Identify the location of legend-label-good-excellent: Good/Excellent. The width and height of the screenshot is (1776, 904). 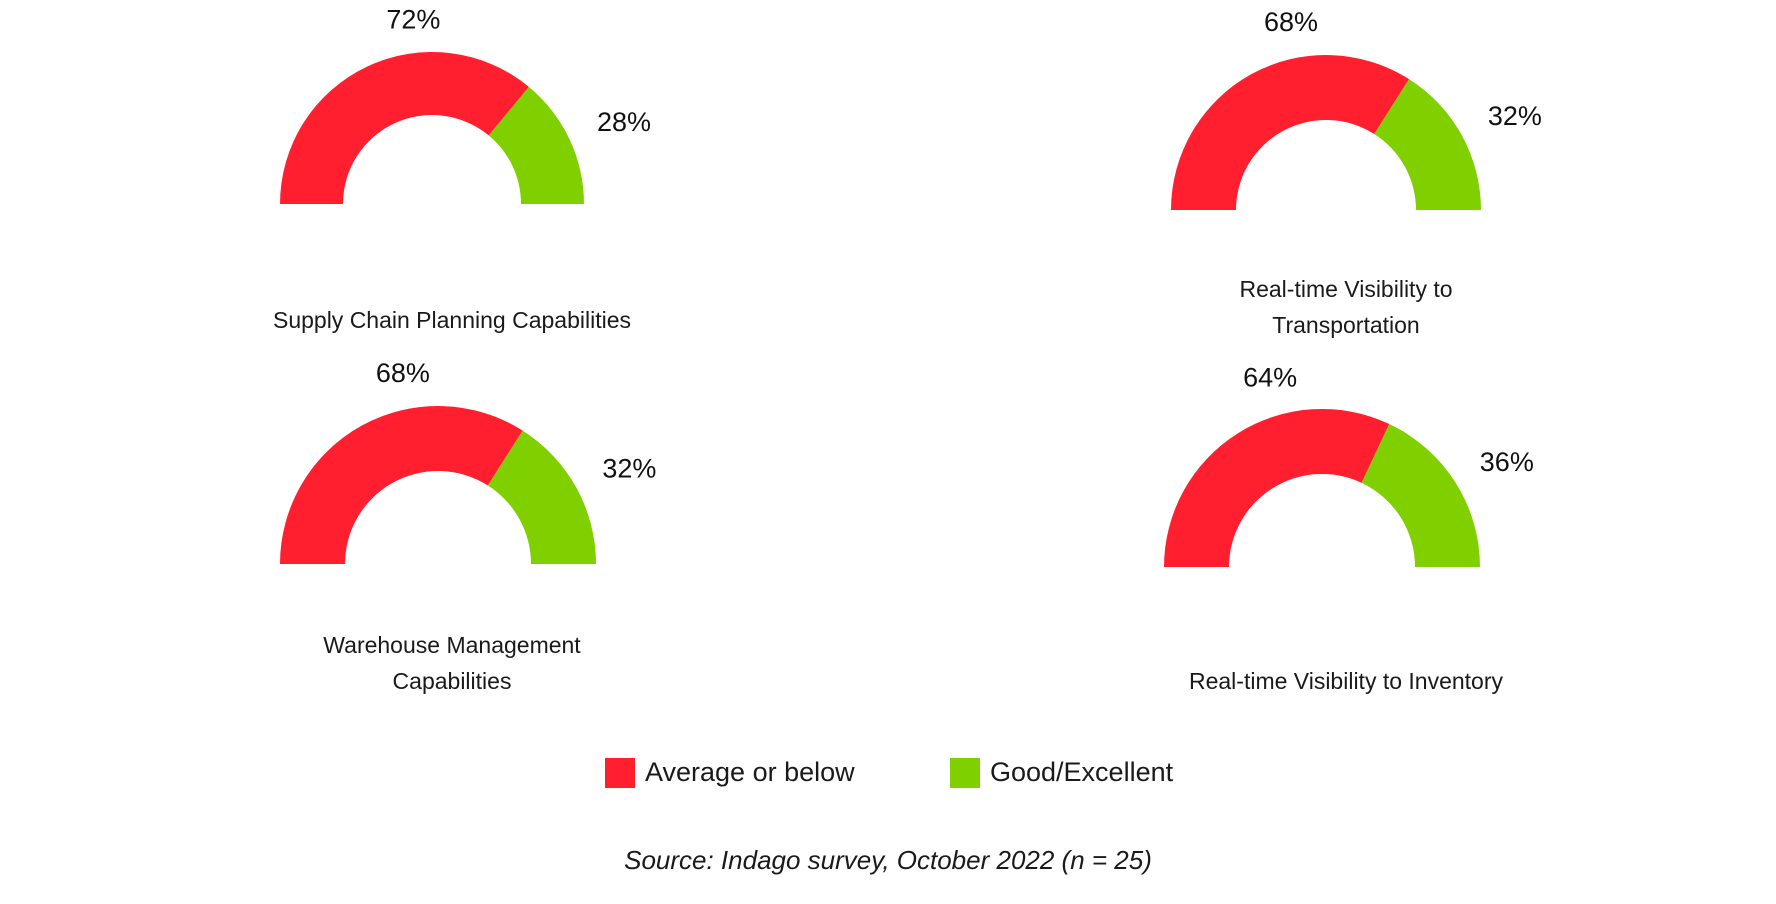
(1082, 772).